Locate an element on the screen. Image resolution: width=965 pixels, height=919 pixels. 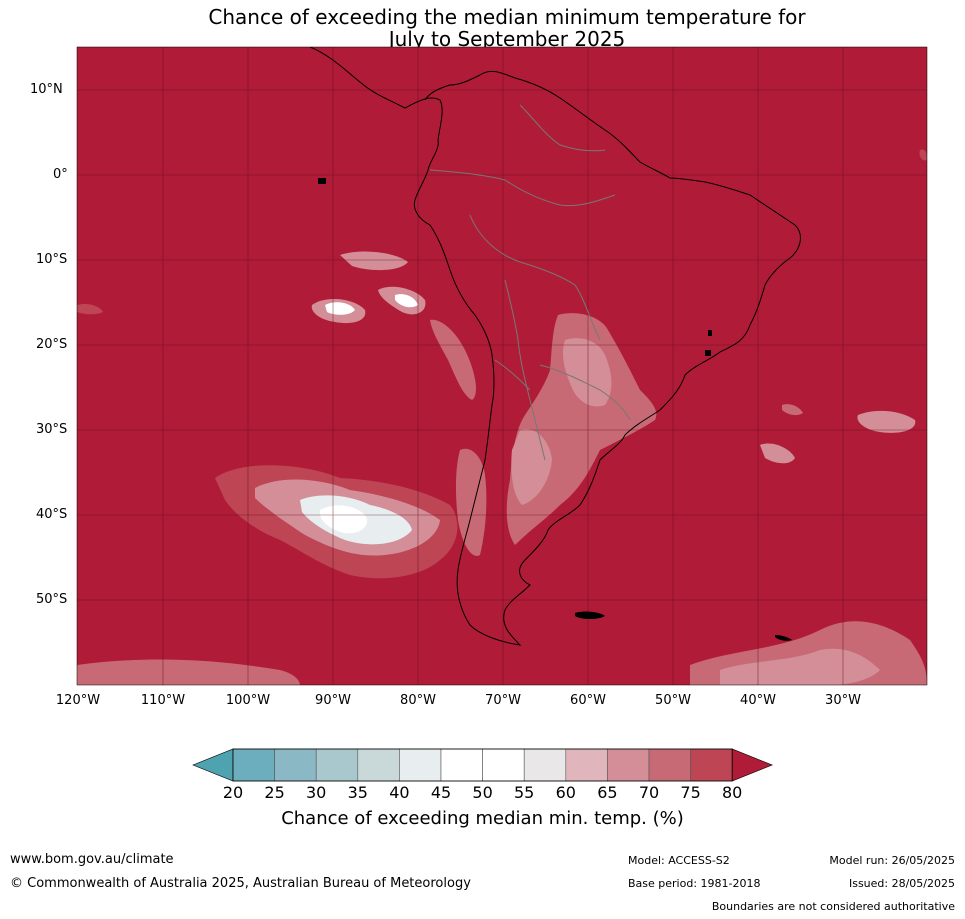
patch-equator-east is located at coordinates (923, 155).